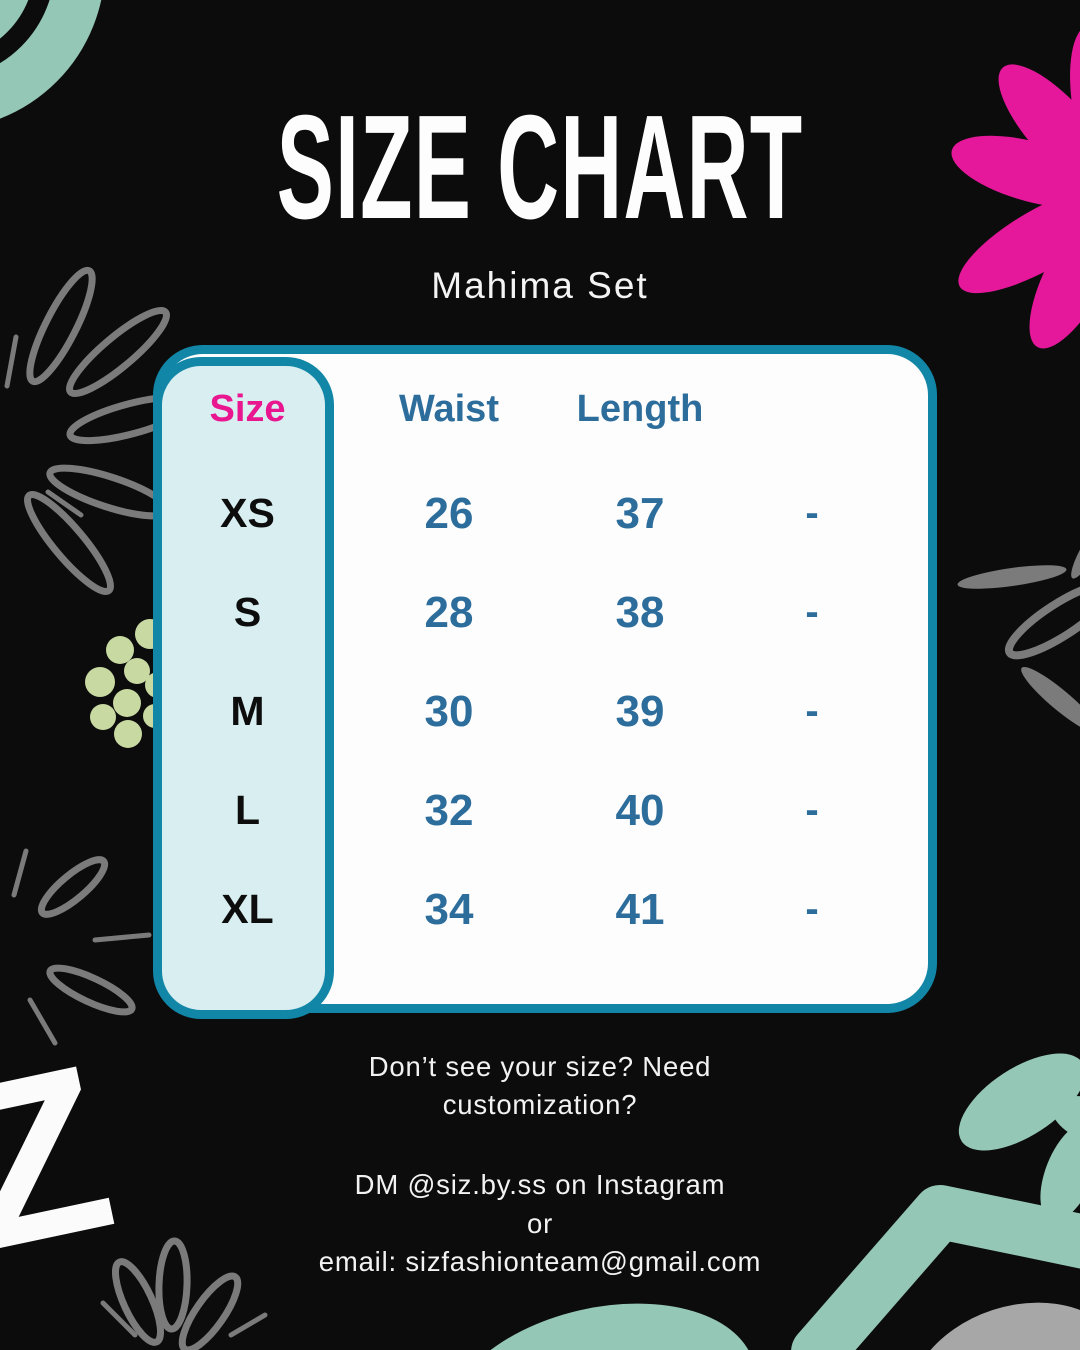 The height and width of the screenshot is (1350, 1080). I want to click on pink-flower-icon, so click(1015, 187).